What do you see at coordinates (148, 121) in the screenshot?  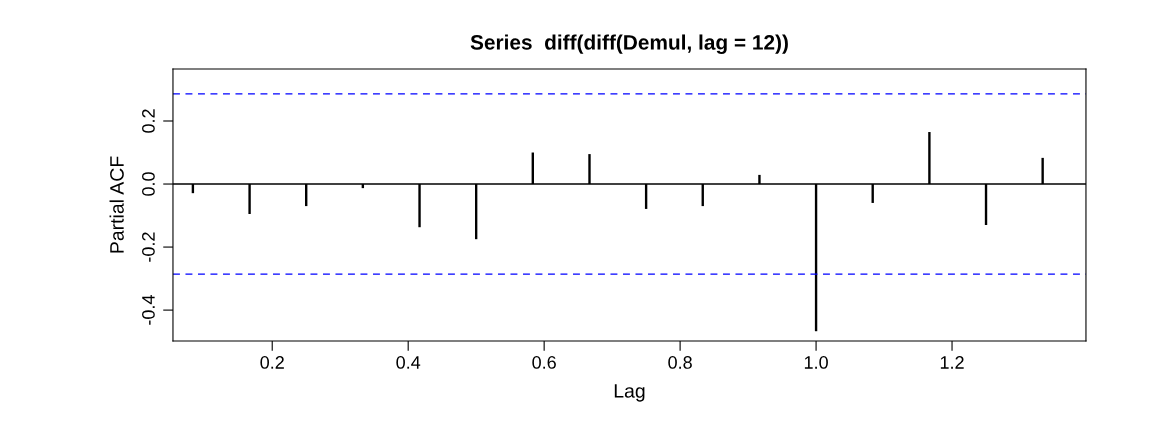 I see `y-tick-label: 0.2` at bounding box center [148, 121].